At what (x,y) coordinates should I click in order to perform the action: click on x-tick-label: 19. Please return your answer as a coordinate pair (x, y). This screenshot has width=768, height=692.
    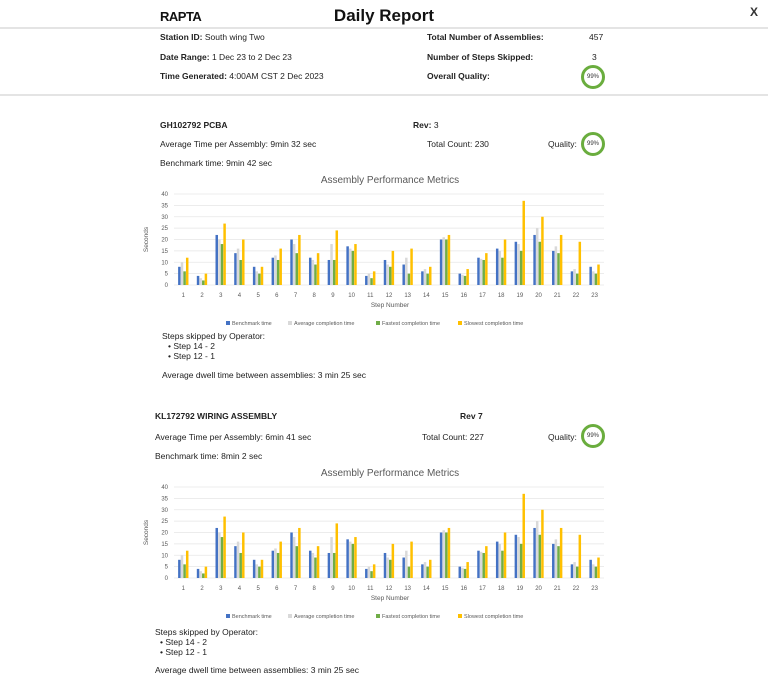
    Looking at the image, I should click on (520, 296).